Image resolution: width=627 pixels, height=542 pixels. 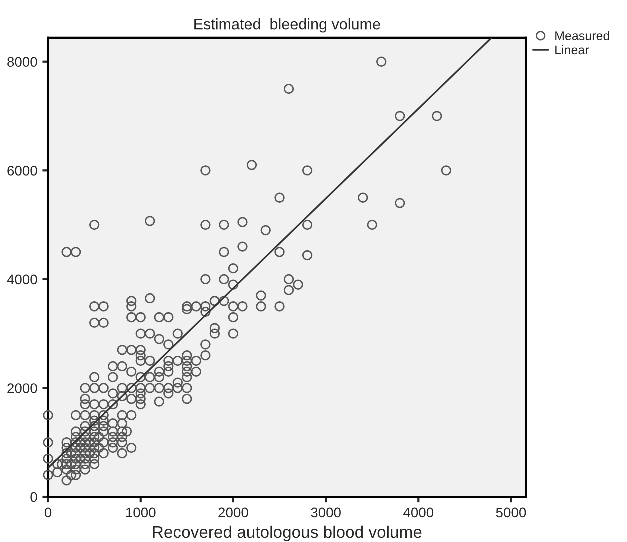 I want to click on legend-label: Linear, so click(x=573, y=50).